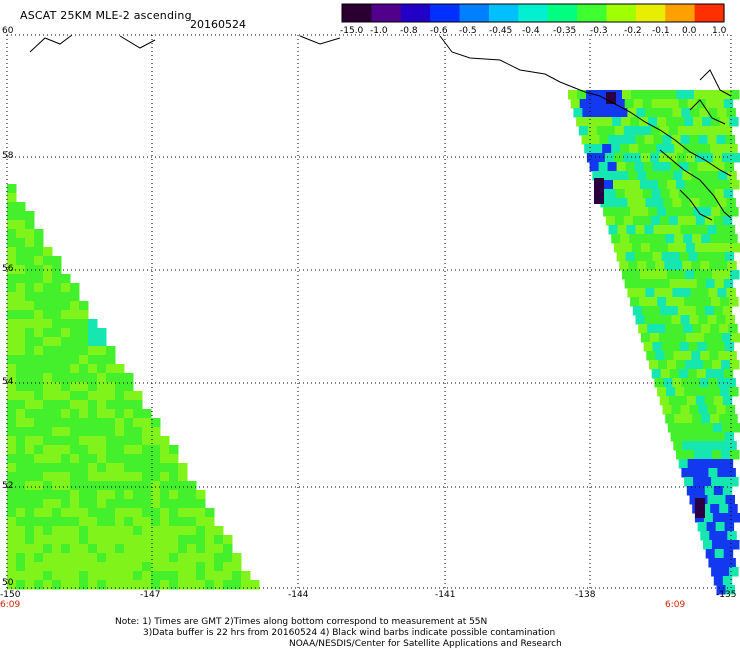 The width and height of the screenshot is (740, 650). What do you see at coordinates (439, 31) in the screenshot?
I see `colorbar-label: -0.6` at bounding box center [439, 31].